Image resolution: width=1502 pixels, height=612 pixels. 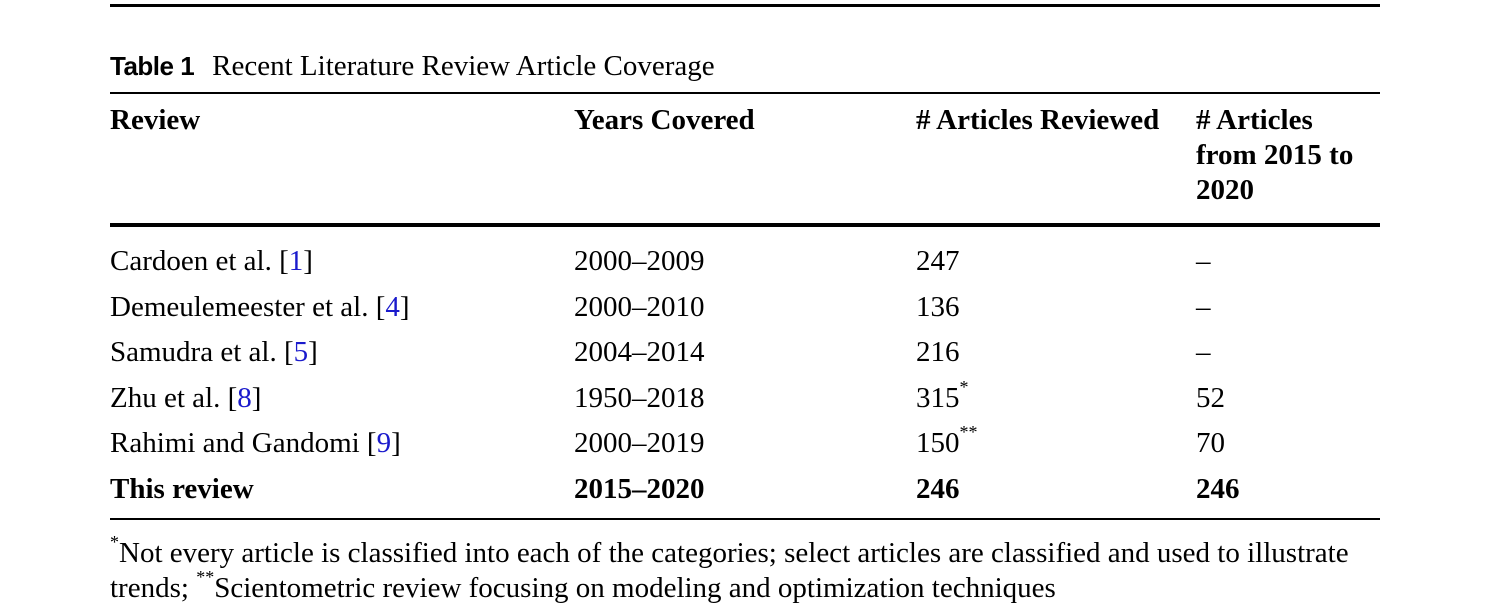 What do you see at coordinates (296, 261) in the screenshot?
I see `reference-link: 1` at bounding box center [296, 261].